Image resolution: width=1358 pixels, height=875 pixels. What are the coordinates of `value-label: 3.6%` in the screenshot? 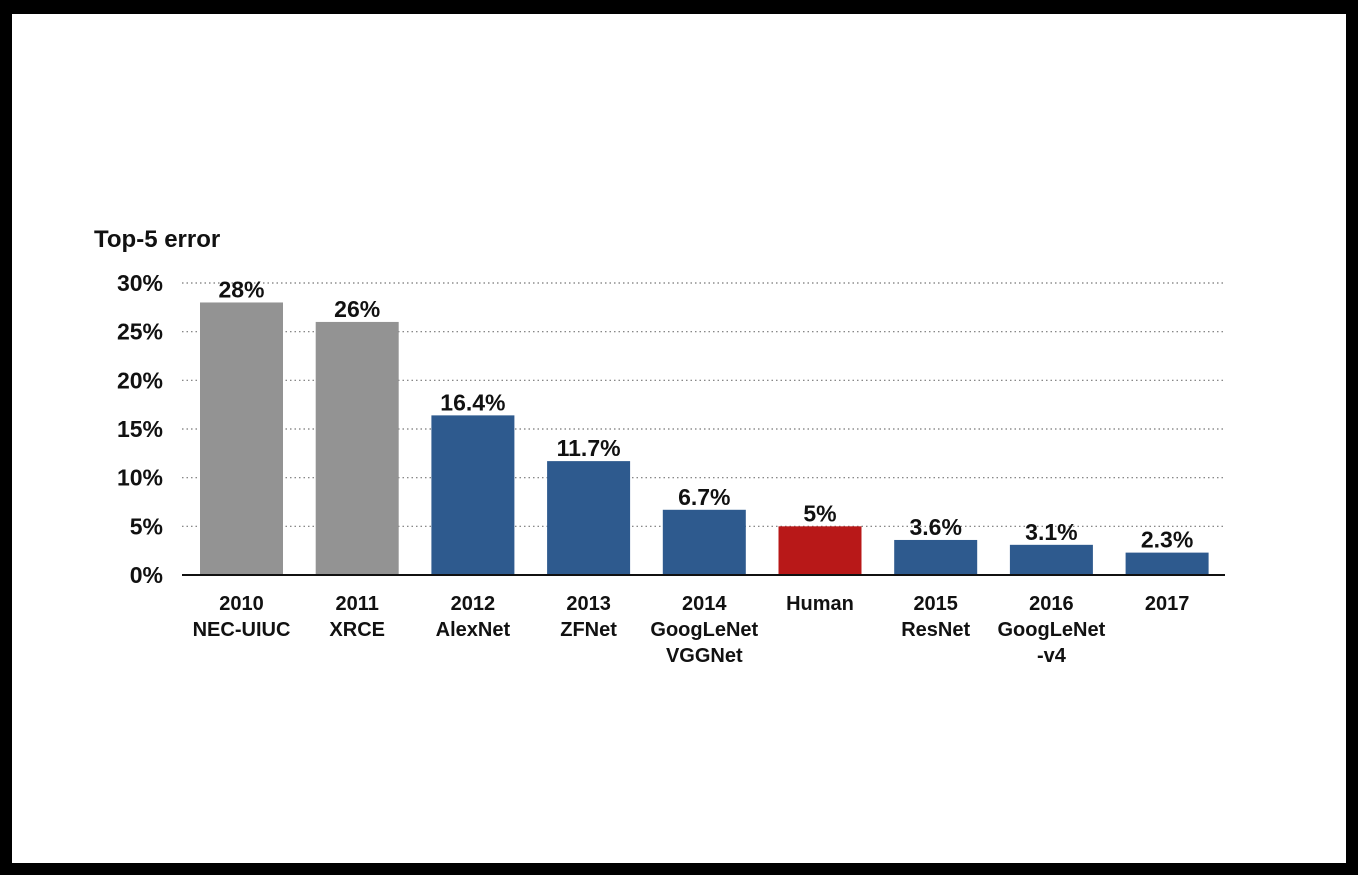 It's located at (935, 527).